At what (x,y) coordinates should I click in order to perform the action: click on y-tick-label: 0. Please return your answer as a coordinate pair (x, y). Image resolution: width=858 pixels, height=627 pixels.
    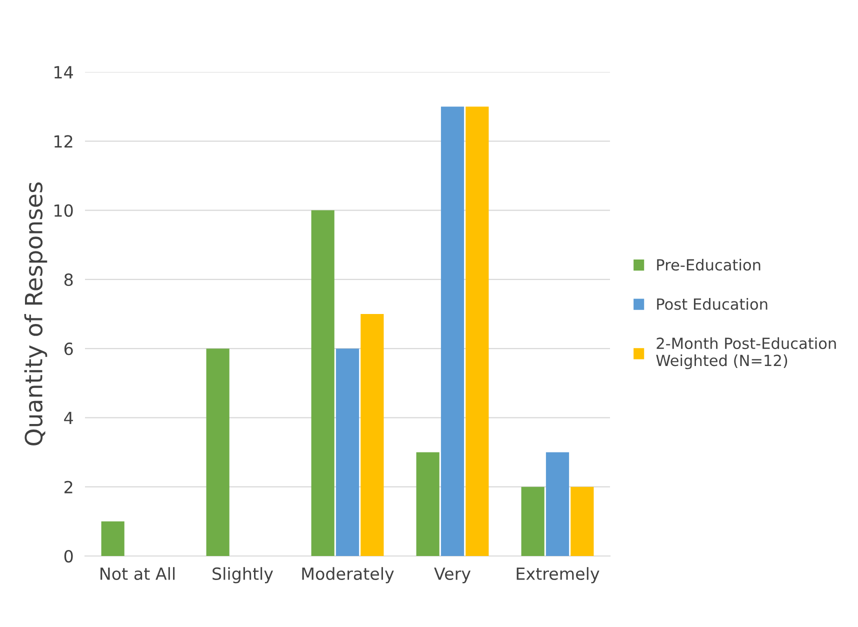
    Looking at the image, I should click on (68, 556).